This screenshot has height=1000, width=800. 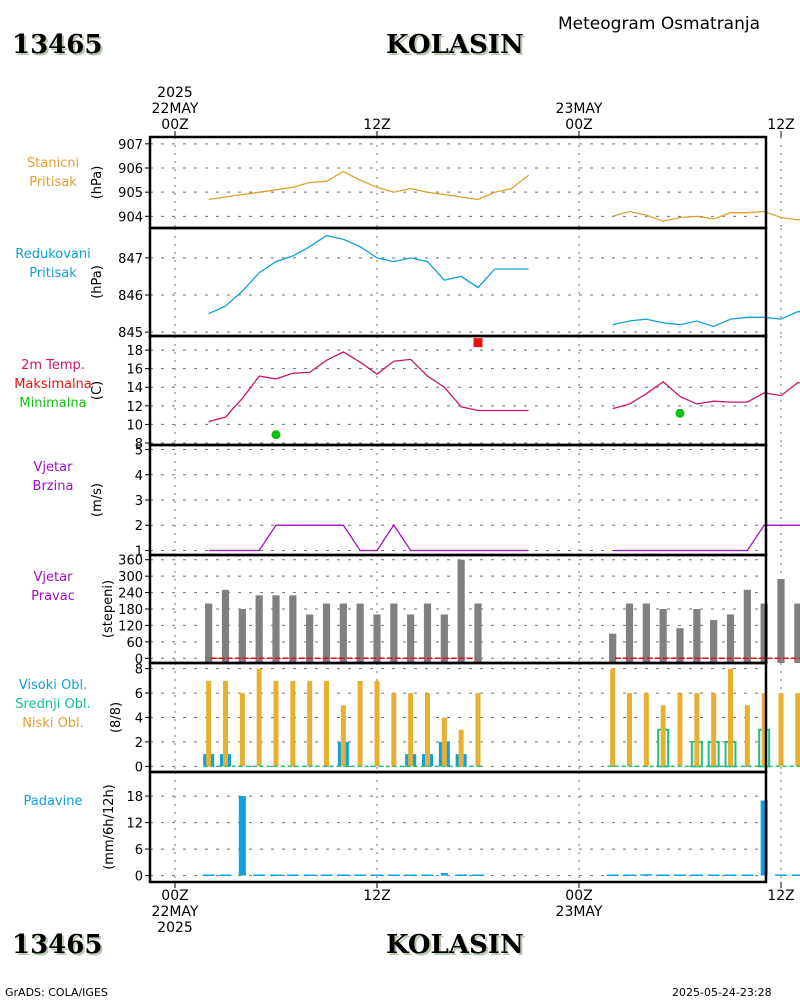 What do you see at coordinates (130, 333) in the screenshot?
I see `y-tick-label: 845` at bounding box center [130, 333].